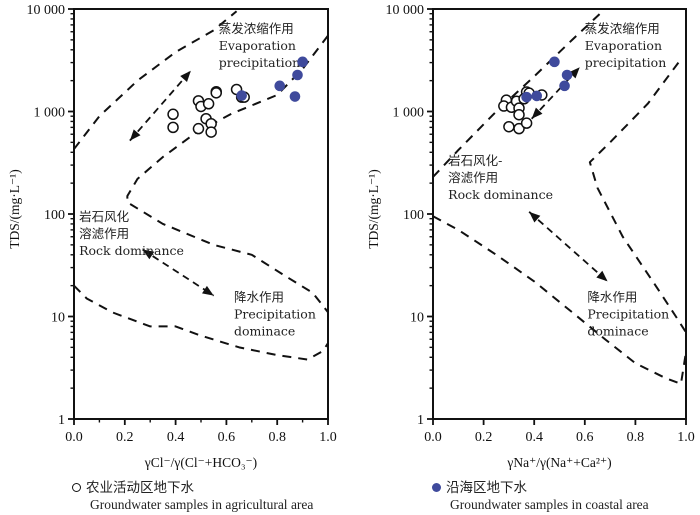  What do you see at coordinates (200, 462) in the screenshot?
I see `x-axis-title: γCl⁻/γ(Cl⁻+HCO₃⁻)` at bounding box center [200, 462].